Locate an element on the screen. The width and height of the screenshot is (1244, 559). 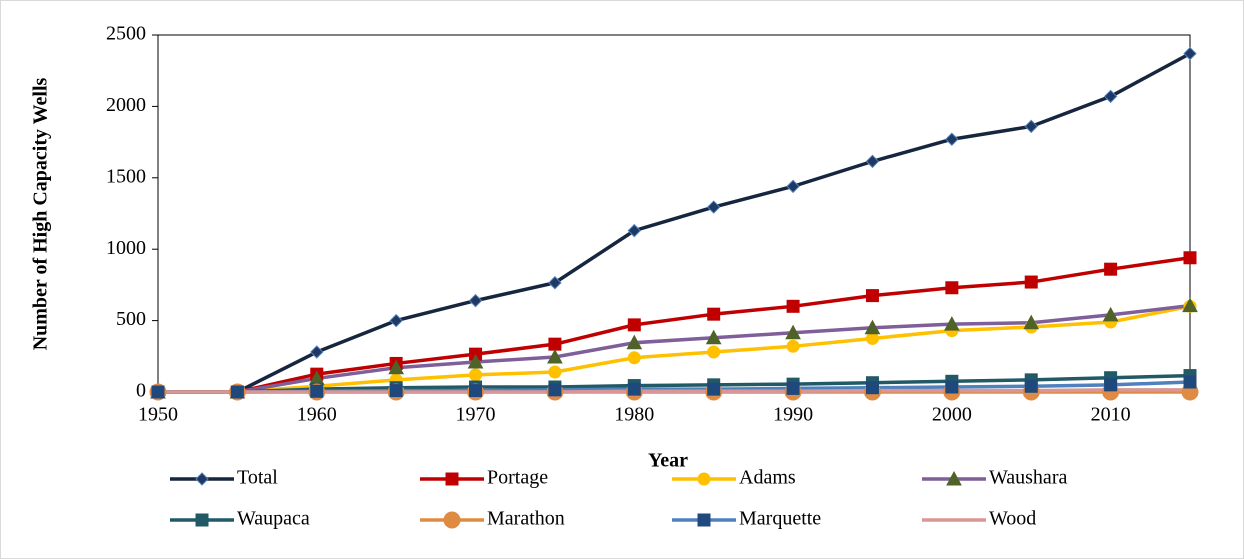
legend-label: Waupaca is located at coordinates (273, 519).